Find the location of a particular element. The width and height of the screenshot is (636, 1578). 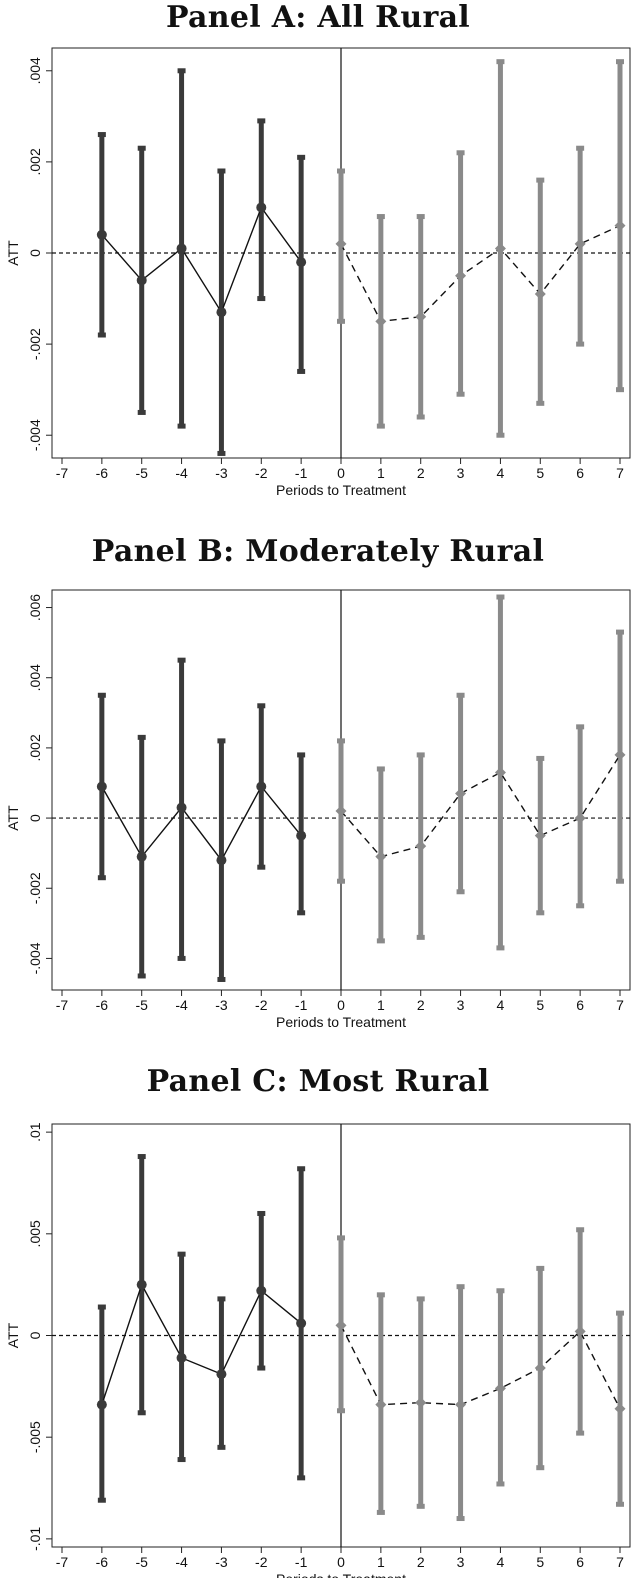

x-tick-label: 1 is located at coordinates (381, 1562).